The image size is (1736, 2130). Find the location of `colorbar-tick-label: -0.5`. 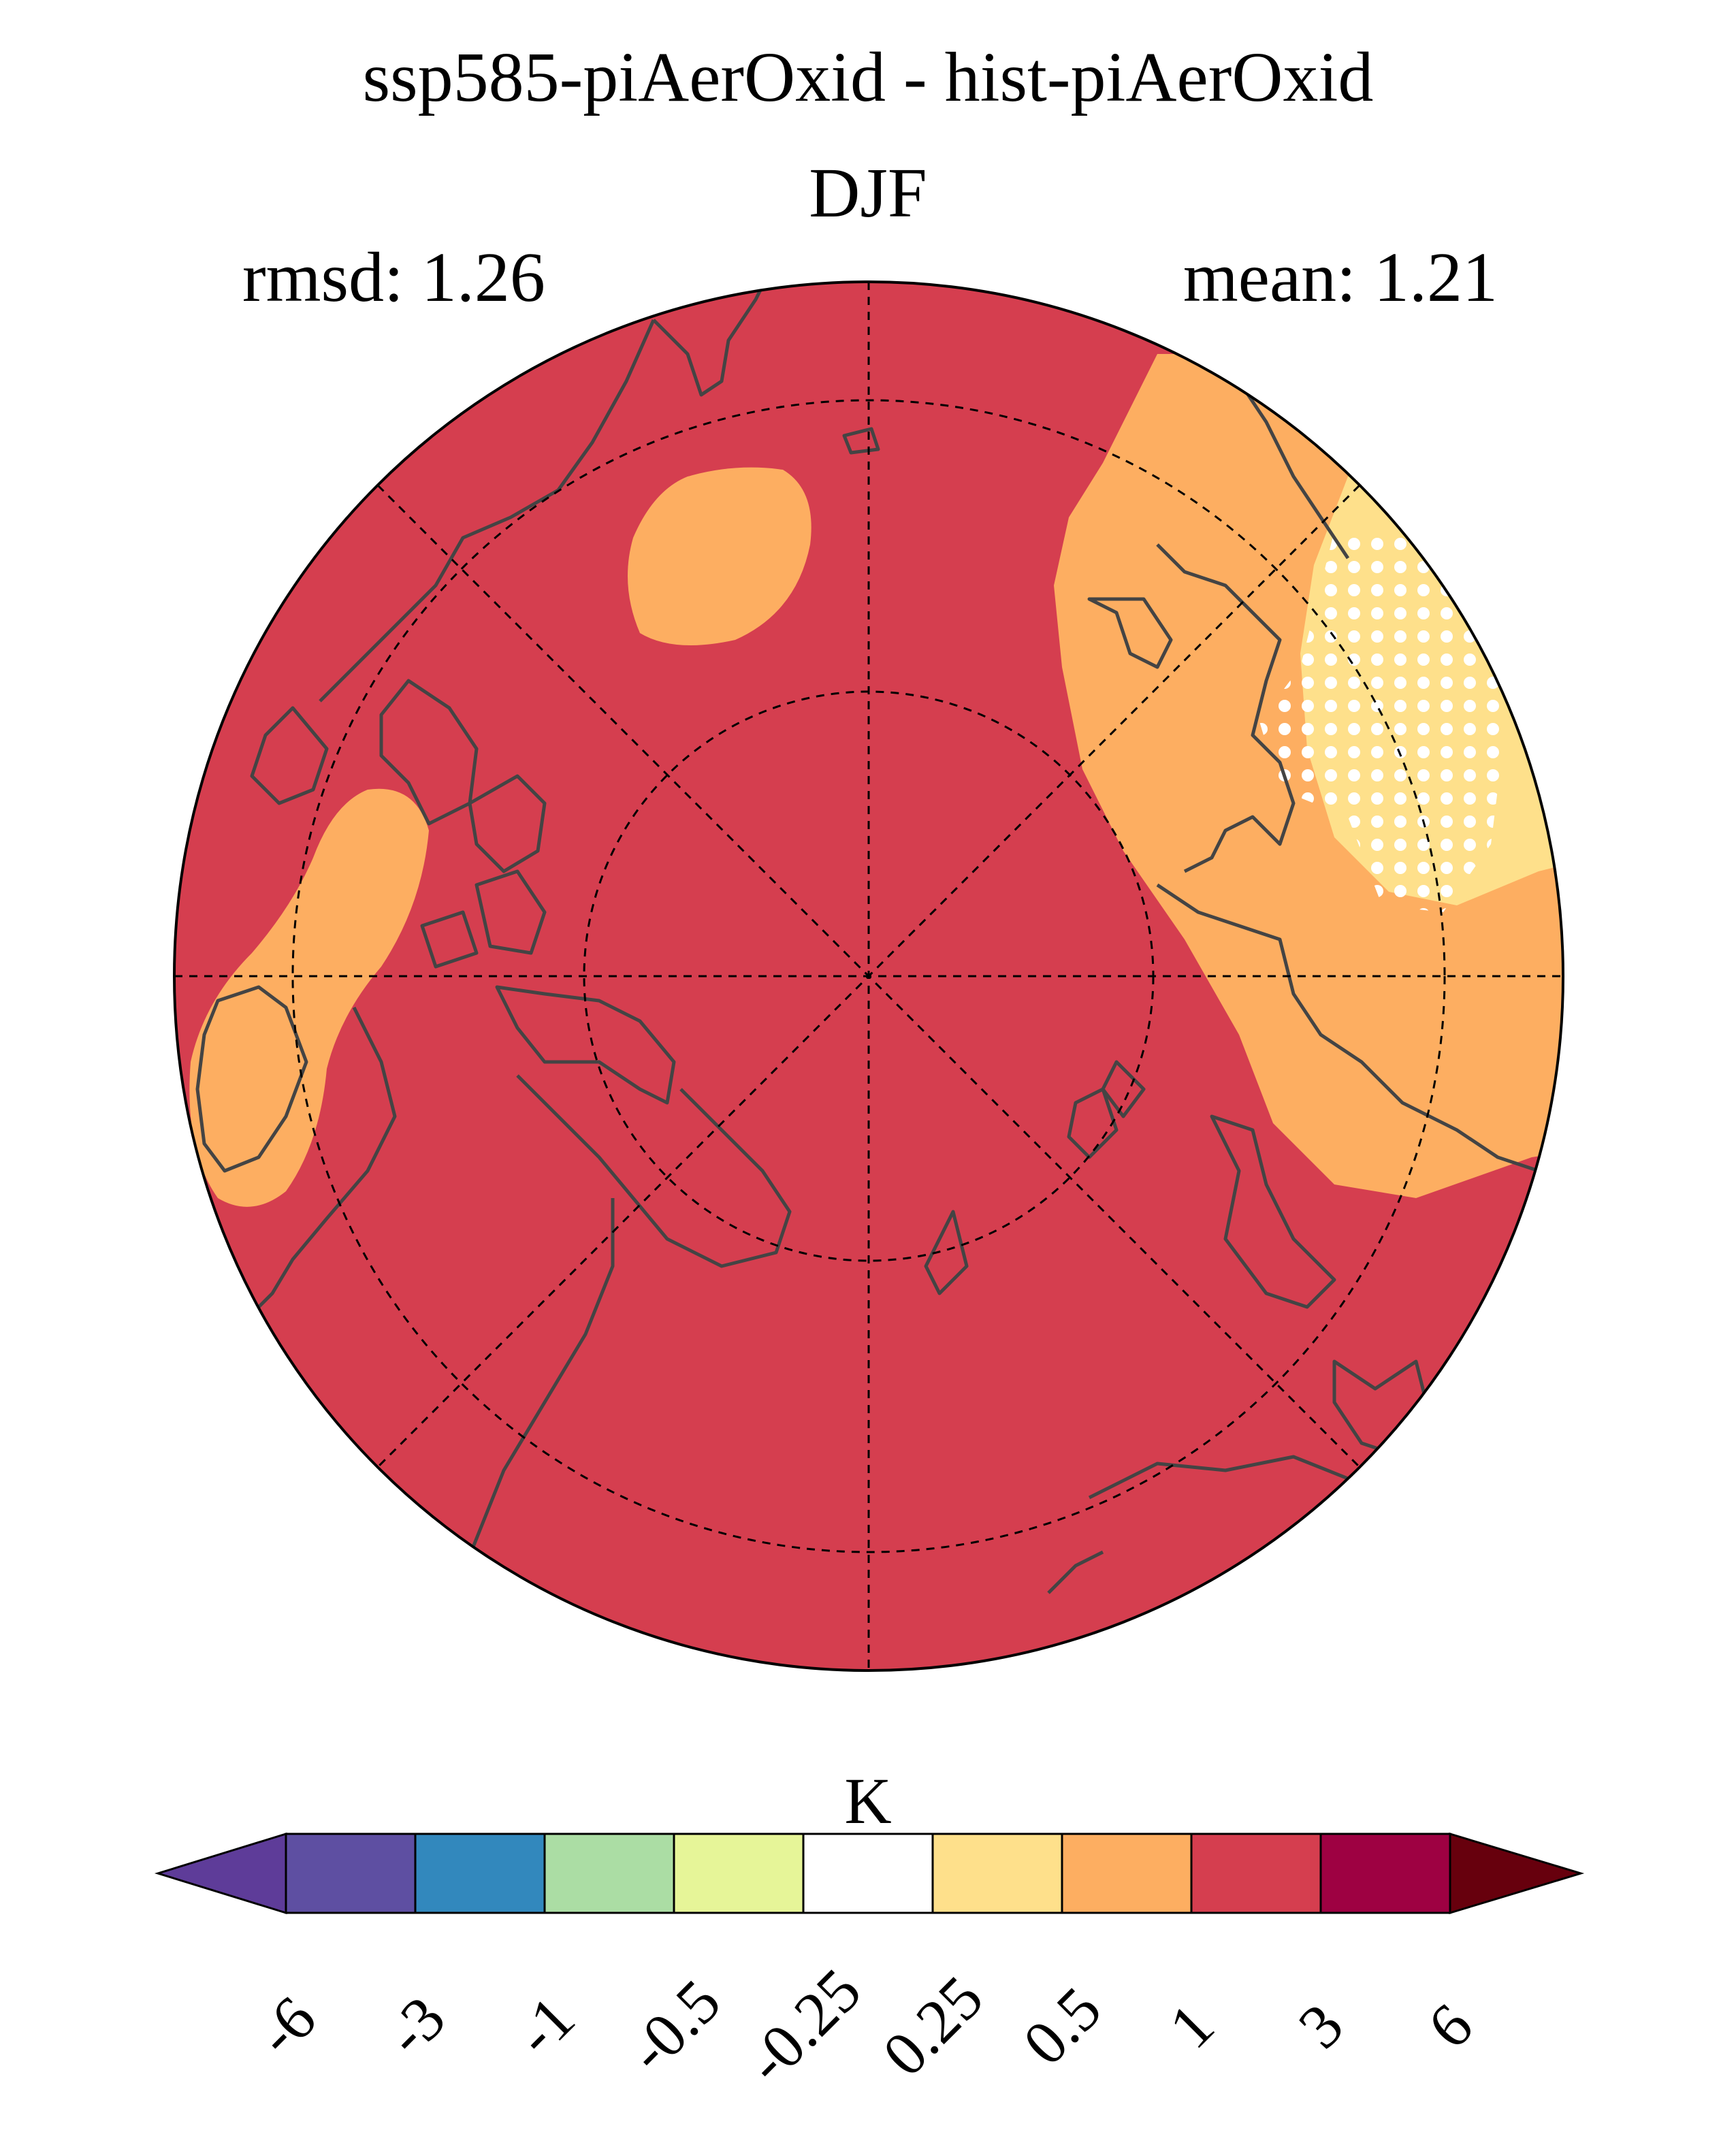

colorbar-tick-label: -0.5 is located at coordinates (674, 2026).